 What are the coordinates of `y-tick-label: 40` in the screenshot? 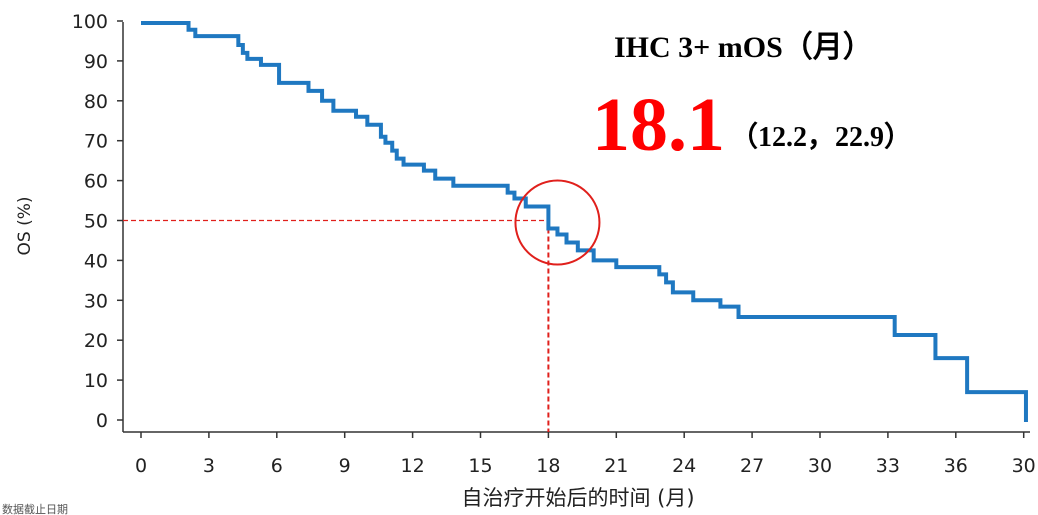 It's located at (96, 261).